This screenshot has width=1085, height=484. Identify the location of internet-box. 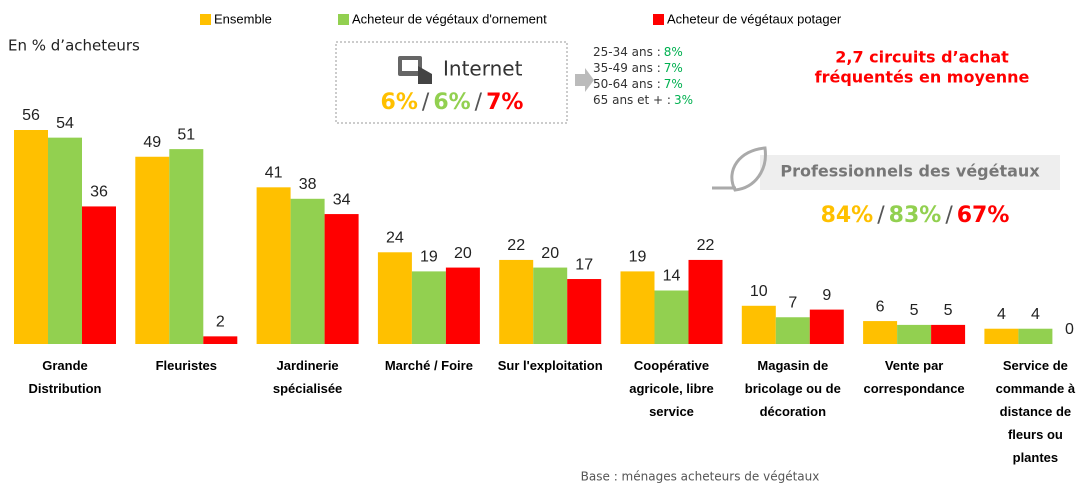
(451, 82).